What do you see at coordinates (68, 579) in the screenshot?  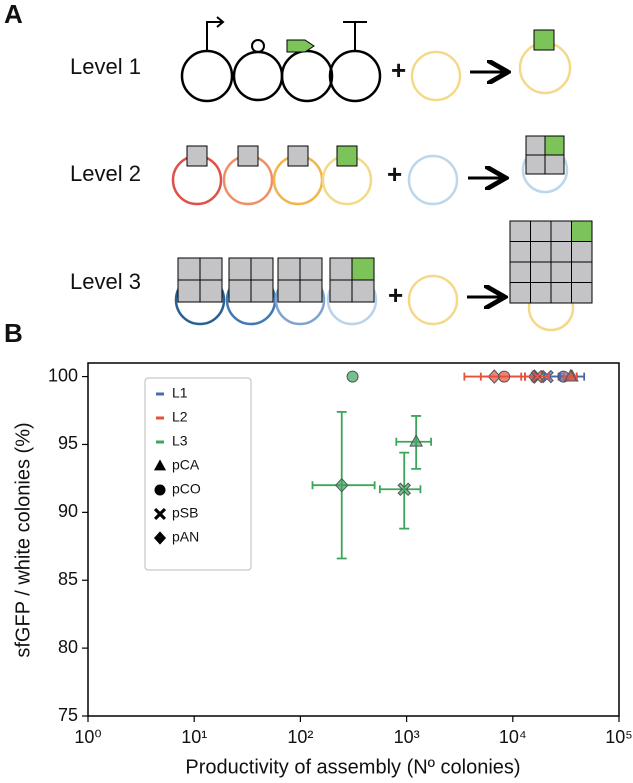 I see `y-tick-label: 85` at bounding box center [68, 579].